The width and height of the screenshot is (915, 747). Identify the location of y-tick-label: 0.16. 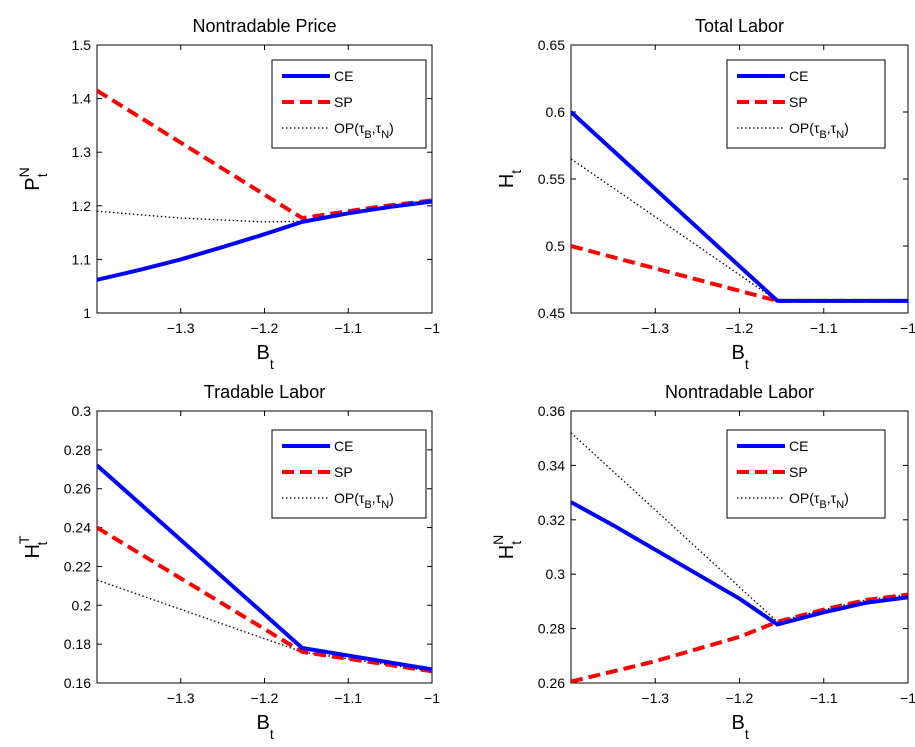
(77, 683).